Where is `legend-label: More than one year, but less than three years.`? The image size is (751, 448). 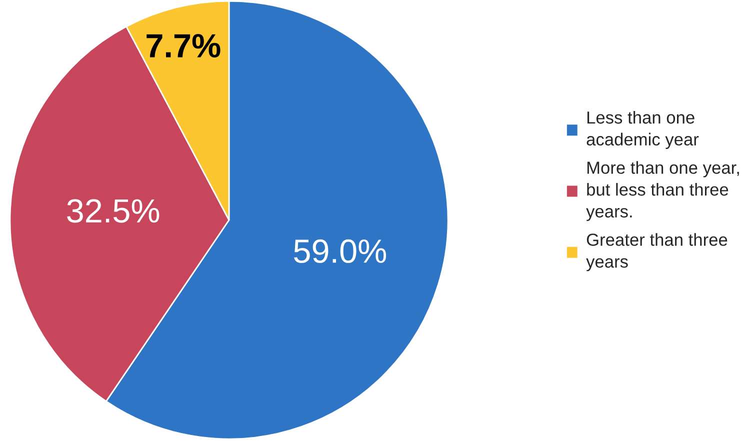 legend-label: More than one year, but less than three years. is located at coordinates (662, 191).